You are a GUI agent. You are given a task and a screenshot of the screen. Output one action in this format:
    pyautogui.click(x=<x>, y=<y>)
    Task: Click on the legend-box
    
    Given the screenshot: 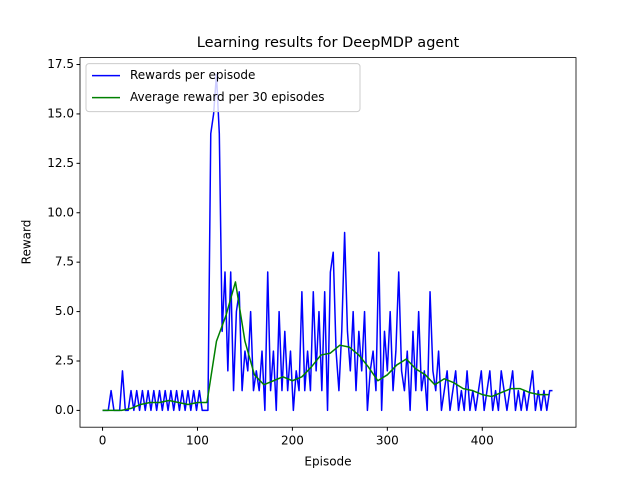 What is the action you would take?
    pyautogui.click(x=223, y=88)
    